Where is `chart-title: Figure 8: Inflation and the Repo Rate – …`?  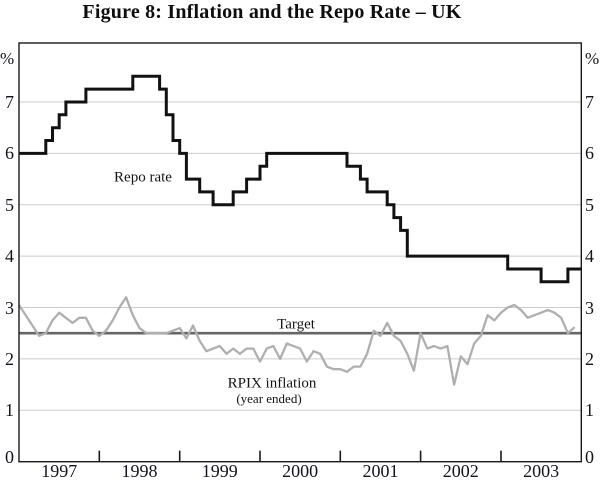
chart-title: Figure 8: Inflation and the Repo Rate – … is located at coordinates (272, 12).